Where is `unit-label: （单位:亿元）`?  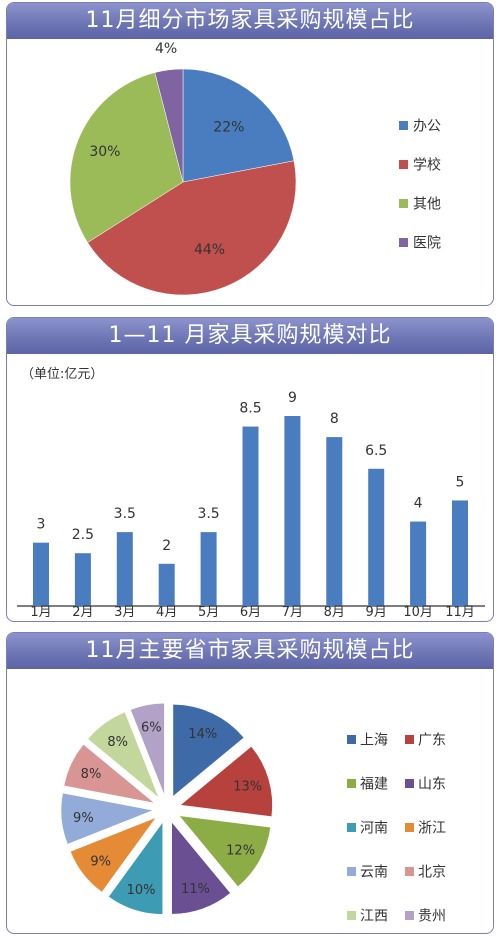 unit-label: （单位:亿元） is located at coordinates (62, 374).